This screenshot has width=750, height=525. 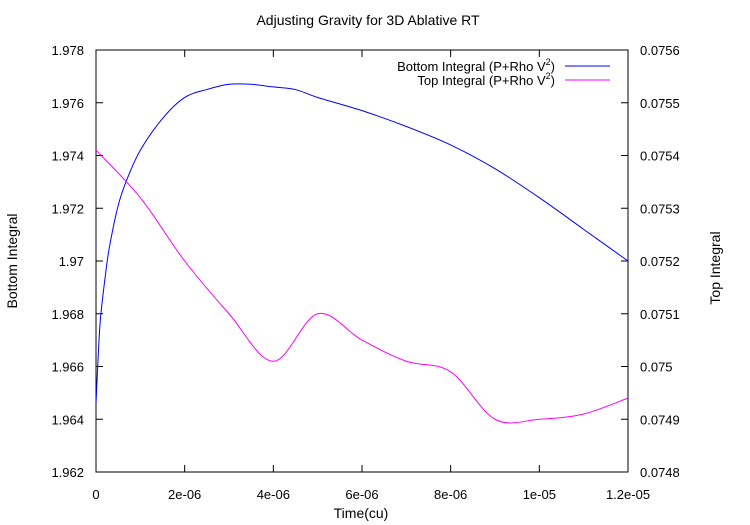 What do you see at coordinates (539, 494) in the screenshot?
I see `x-tick-label: 1e-05` at bounding box center [539, 494].